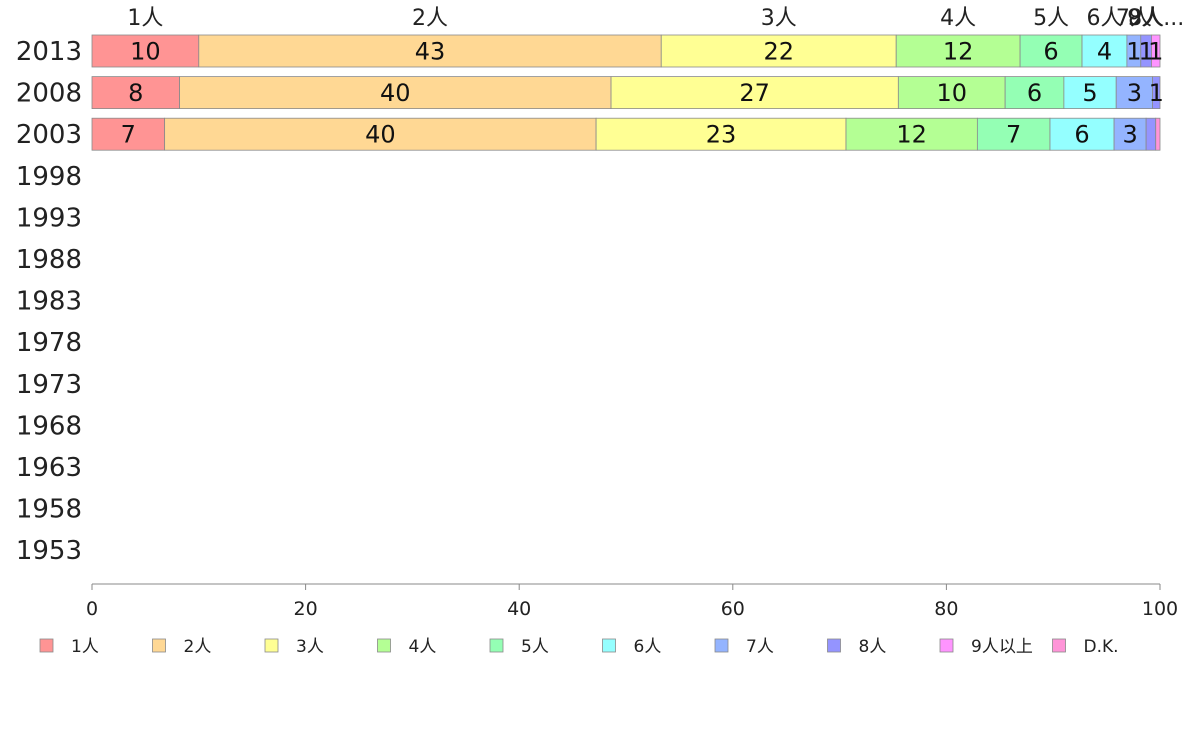  Describe the element at coordinates (423, 647) in the screenshot. I see `legend-label-3: 4人` at that location.